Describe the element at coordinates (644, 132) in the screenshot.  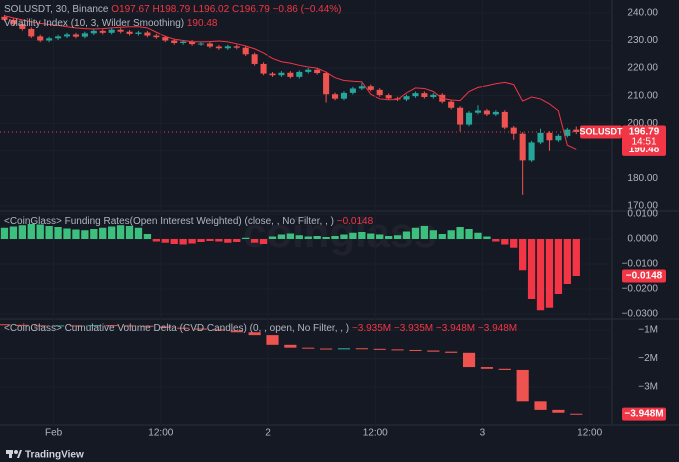
I see `last-value-label: 196.79` at that location.